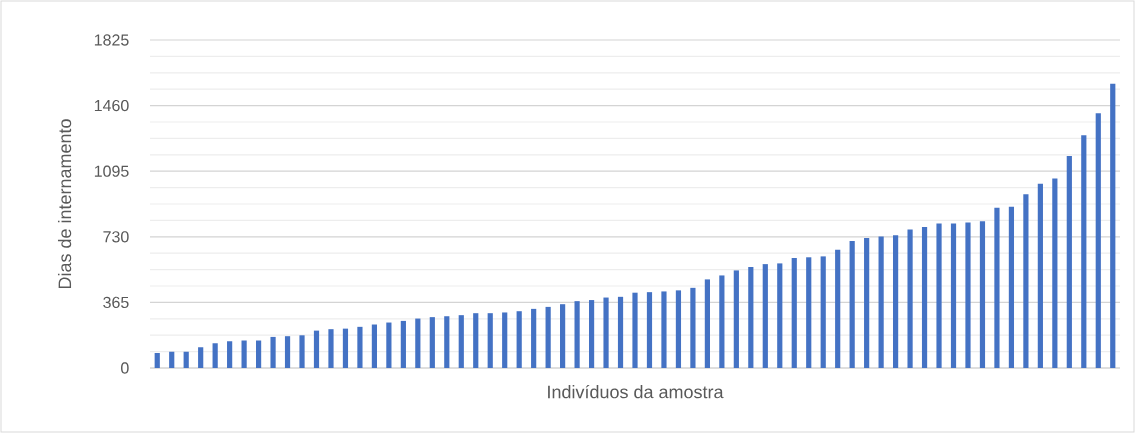 This screenshot has width=1135, height=433. I want to click on y-axis-title: Dias de internamento, so click(64, 204).